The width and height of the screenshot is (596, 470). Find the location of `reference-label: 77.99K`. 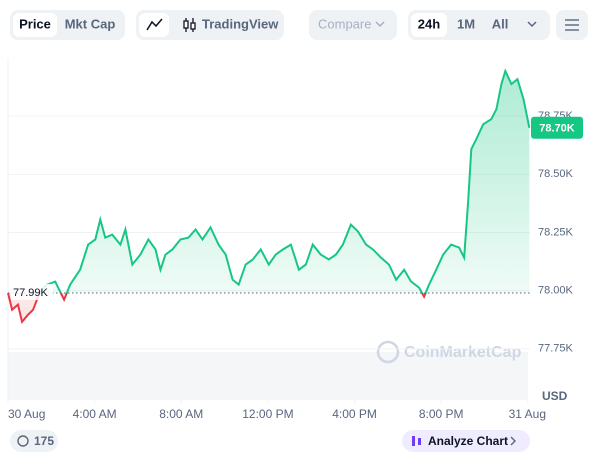

reference-label: 77.99K is located at coordinates (31, 293).